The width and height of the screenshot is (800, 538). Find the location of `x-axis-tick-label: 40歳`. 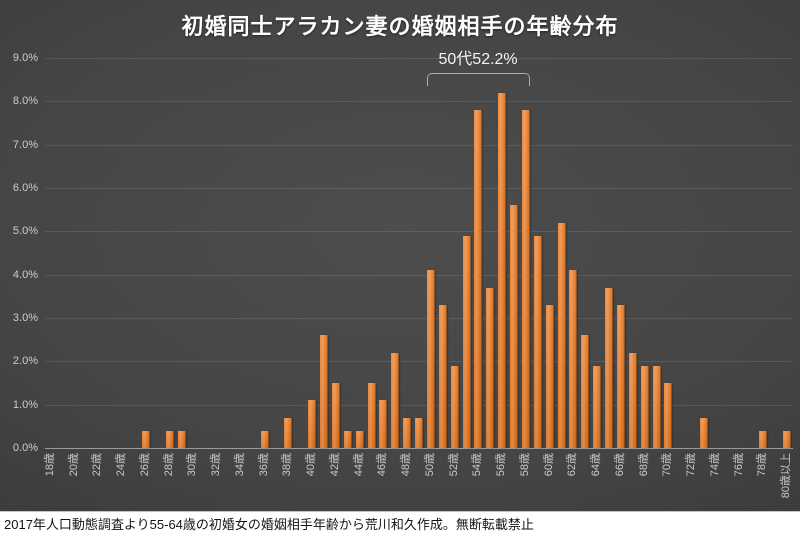

x-axis-tick-label: 40歳 is located at coordinates (316, 464).